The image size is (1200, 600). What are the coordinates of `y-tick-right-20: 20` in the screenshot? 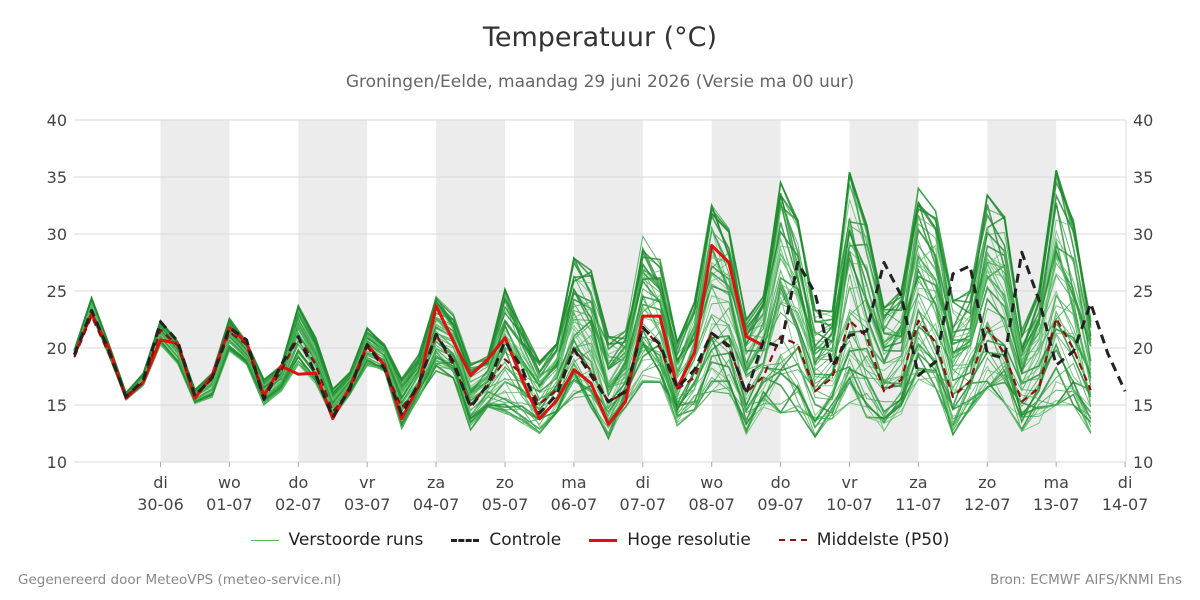 It's located at (1143, 348).